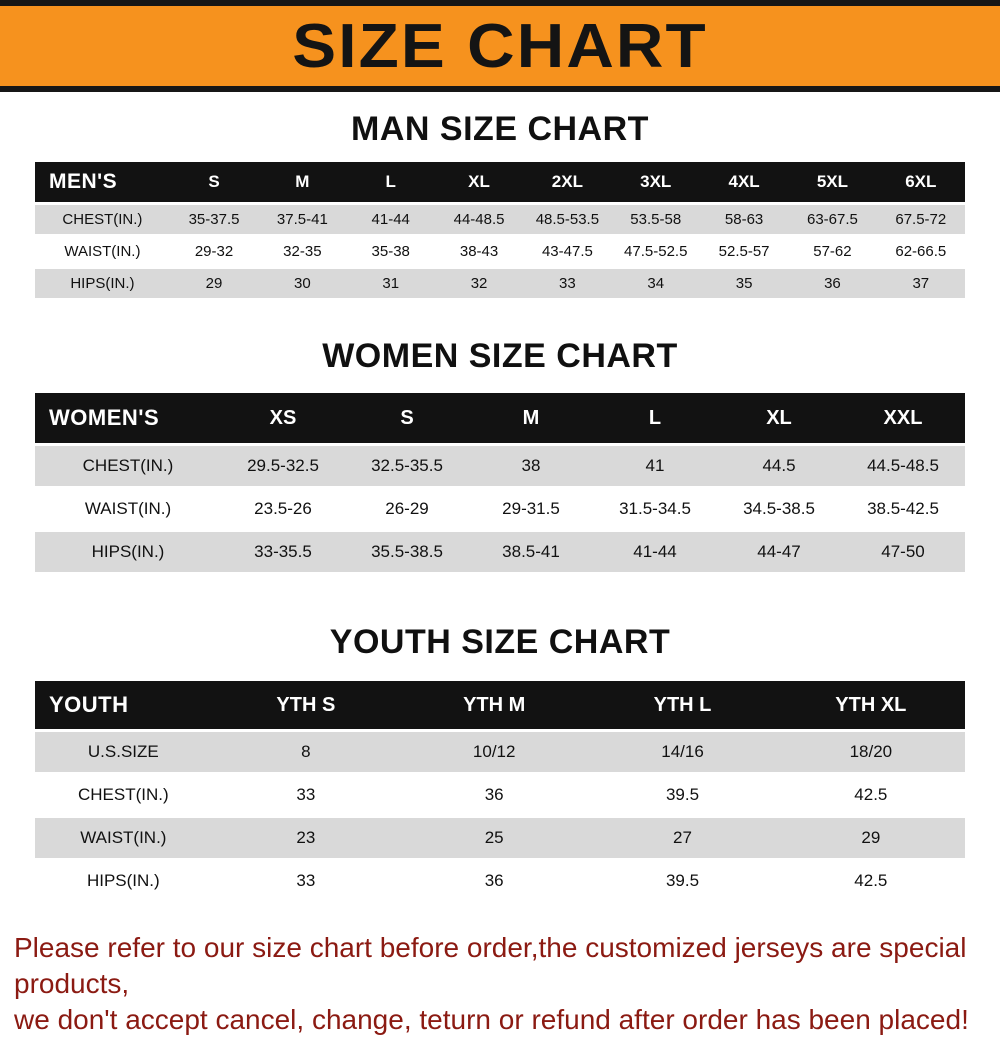  Describe the element at coordinates (903, 508) in the screenshot. I see `size-cell: 38.5-42.5` at that location.